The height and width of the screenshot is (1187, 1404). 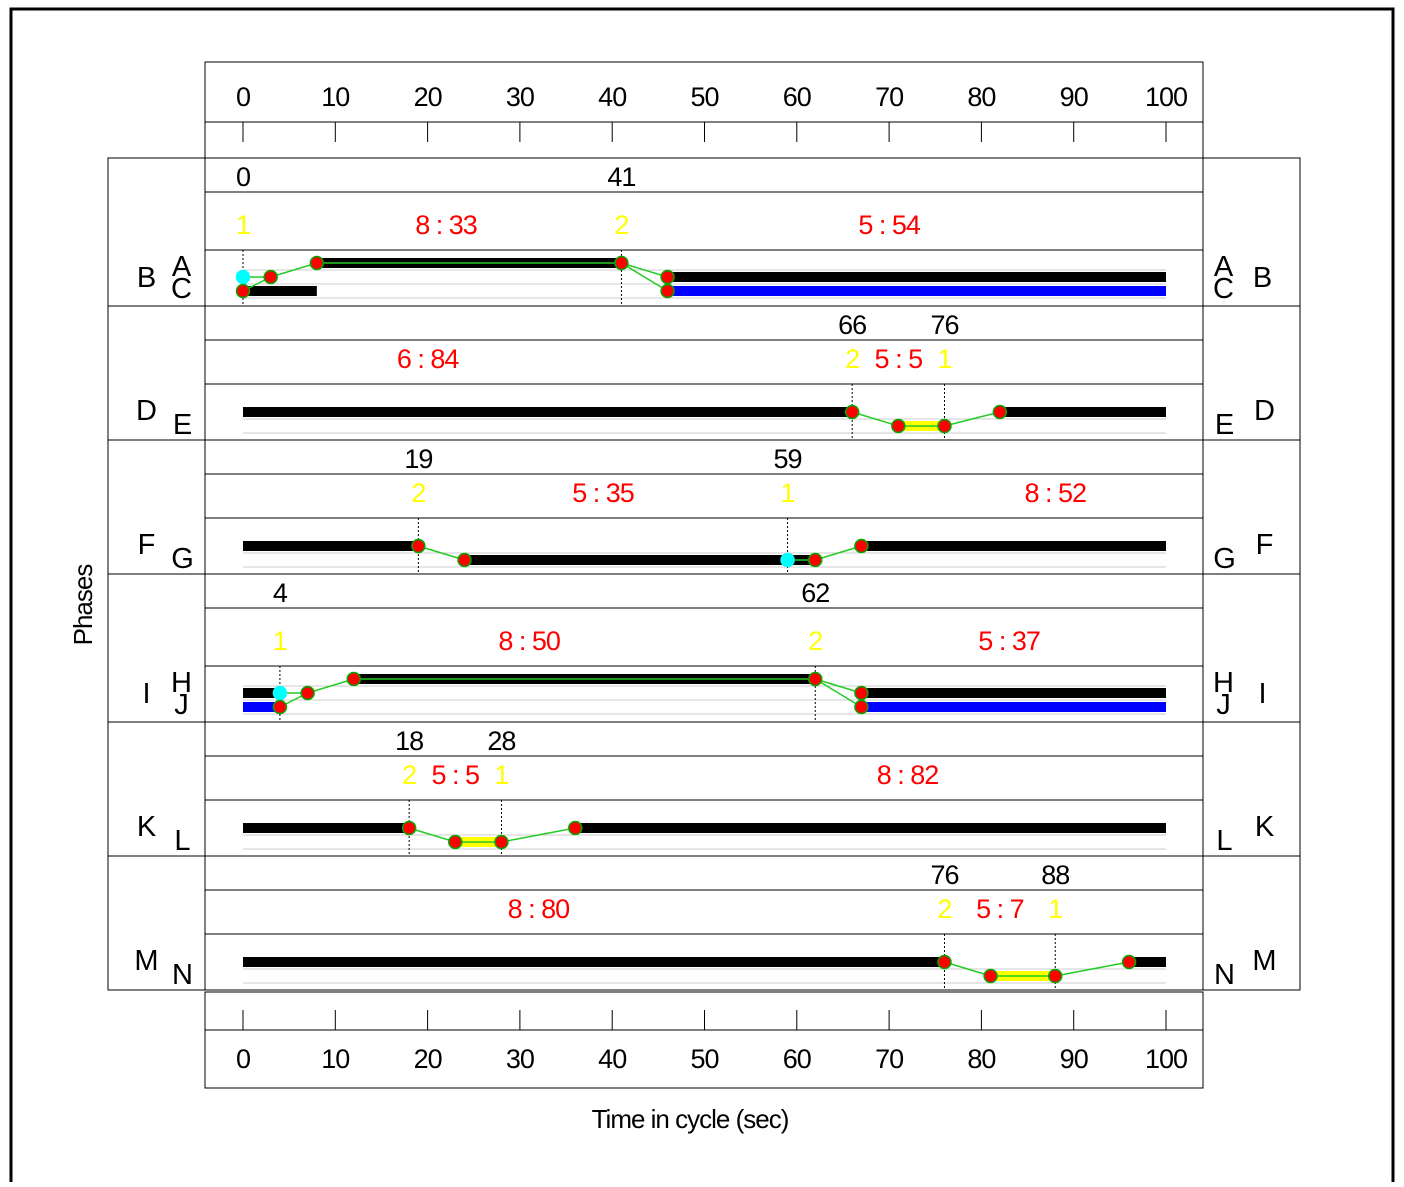 I want to click on right-group-label: I, so click(x=1261, y=694).